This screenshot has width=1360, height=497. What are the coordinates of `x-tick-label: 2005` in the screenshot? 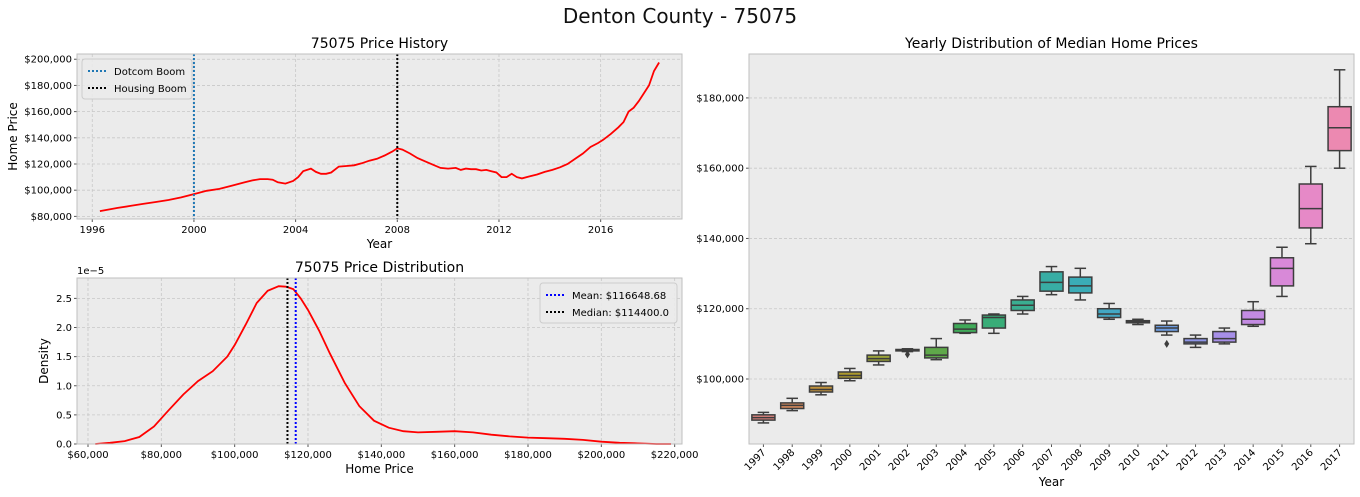 It's located at (986, 460).